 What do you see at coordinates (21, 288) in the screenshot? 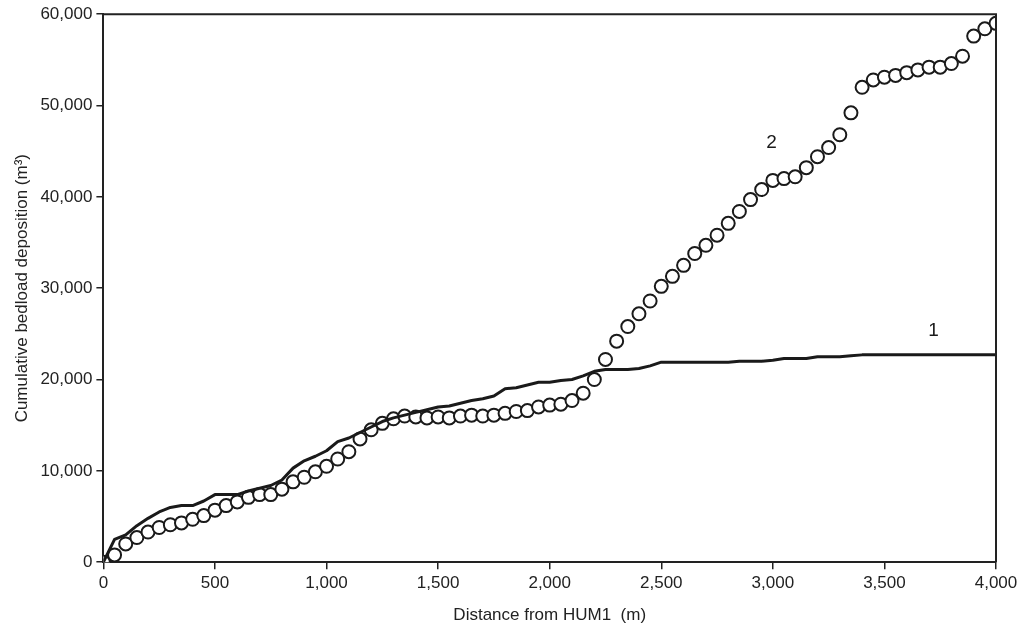
I see `y-axis-title: Cumulative bedload deposition (m³)` at bounding box center [21, 288].